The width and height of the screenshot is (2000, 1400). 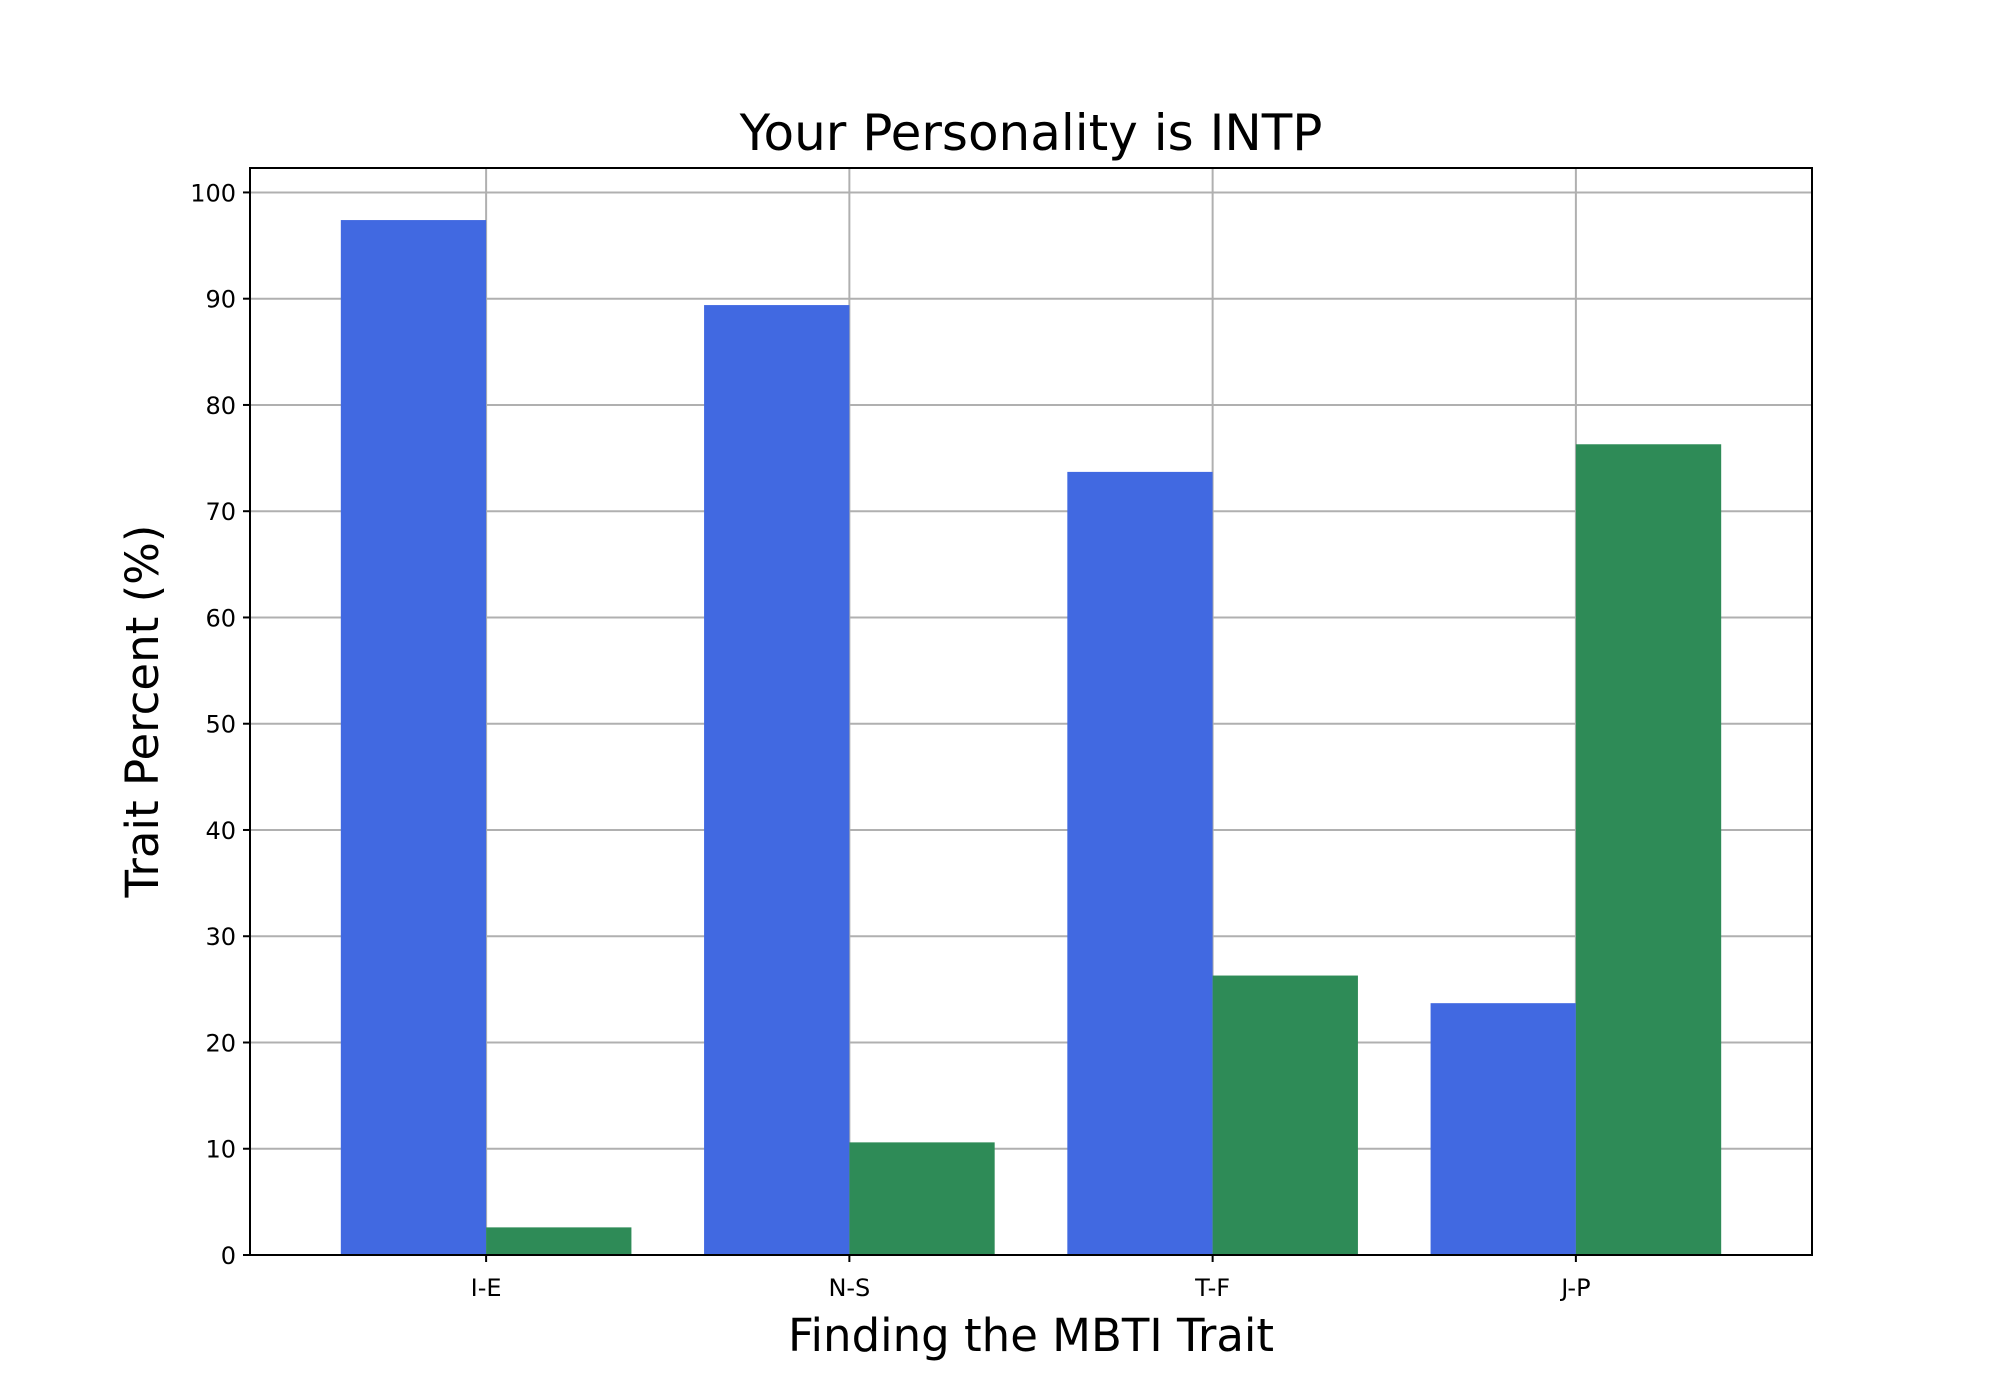 What do you see at coordinates (220, 725) in the screenshot?
I see `y-tick-label: 50` at bounding box center [220, 725].